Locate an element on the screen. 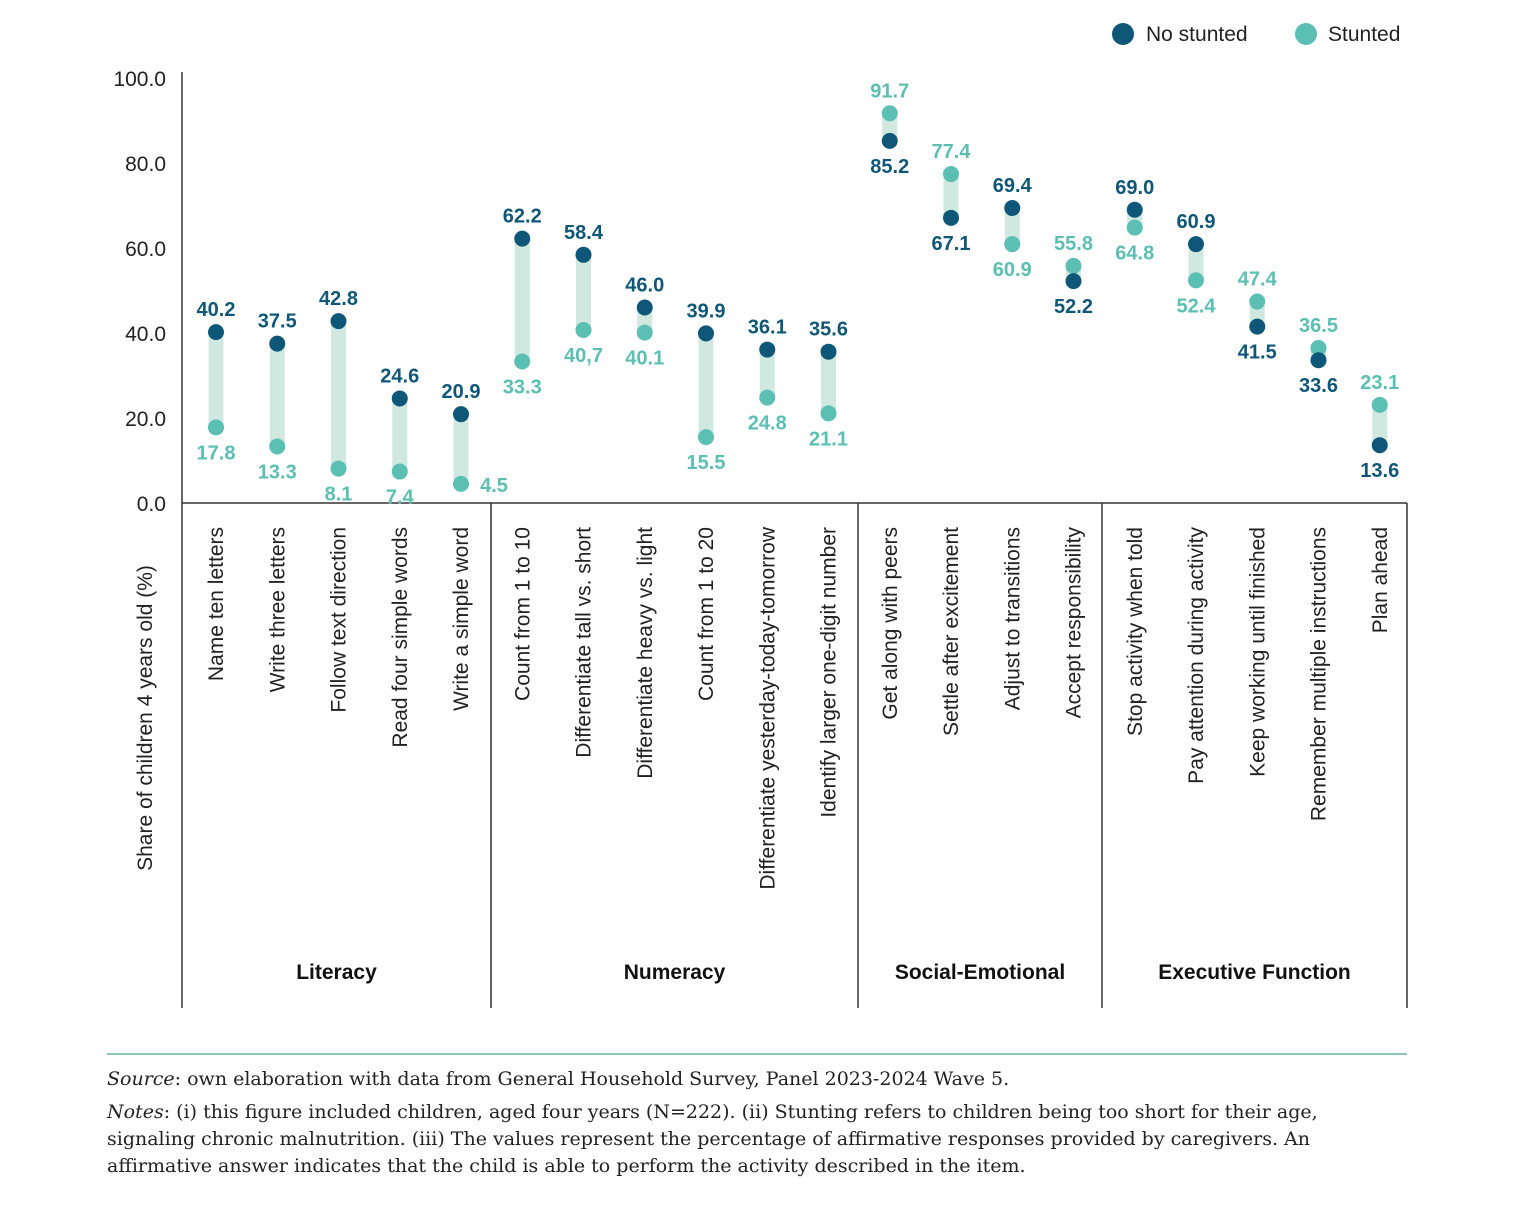  legend-stunted-marker is located at coordinates (1306, 34).